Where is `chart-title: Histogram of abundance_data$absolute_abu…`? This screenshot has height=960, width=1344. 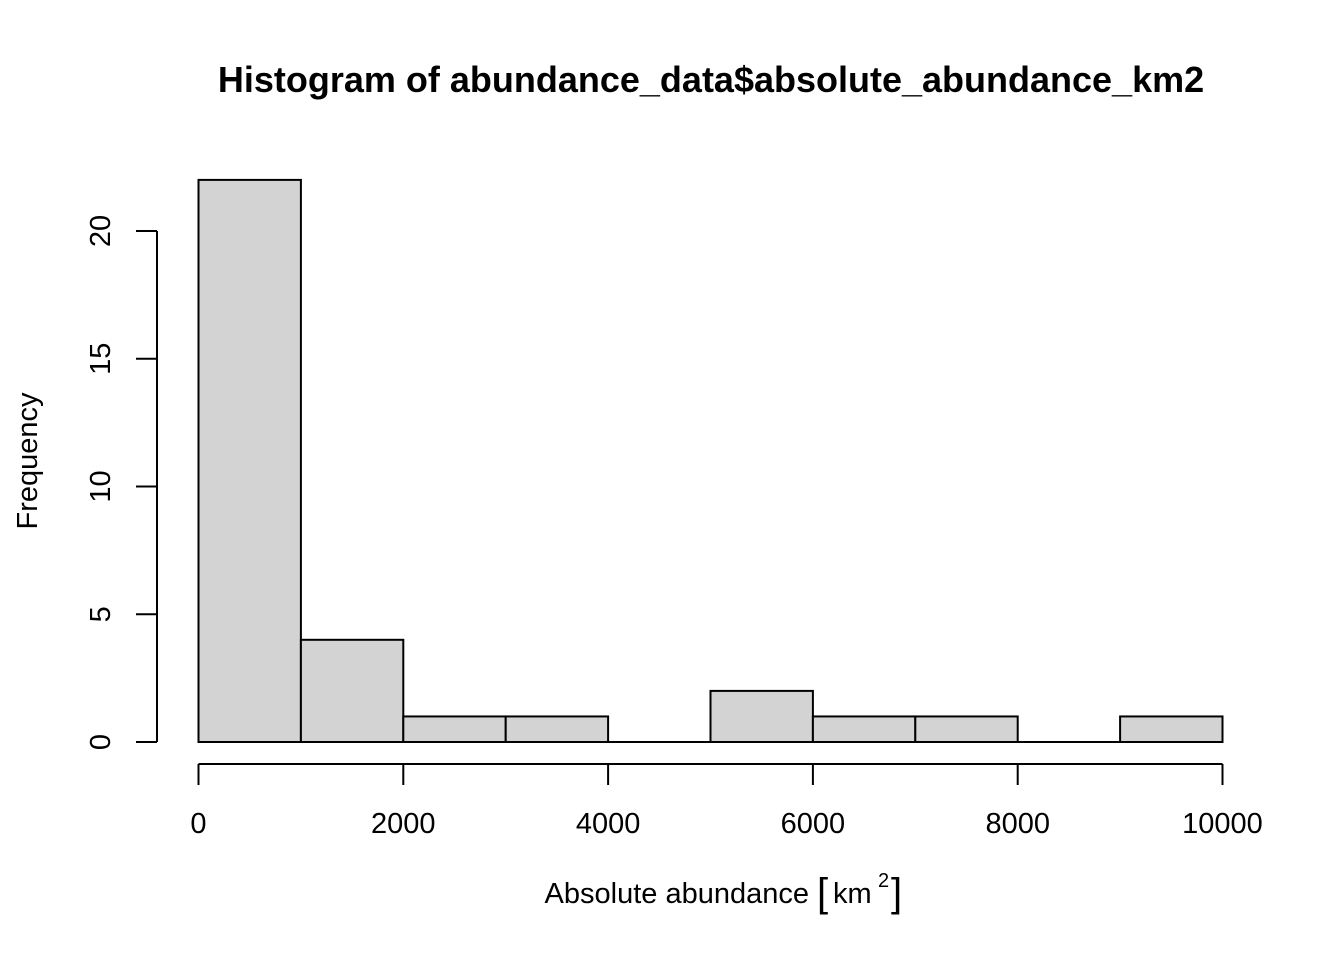
chart-title: Histogram of abundance_data$absolute_abu… is located at coordinates (711, 79).